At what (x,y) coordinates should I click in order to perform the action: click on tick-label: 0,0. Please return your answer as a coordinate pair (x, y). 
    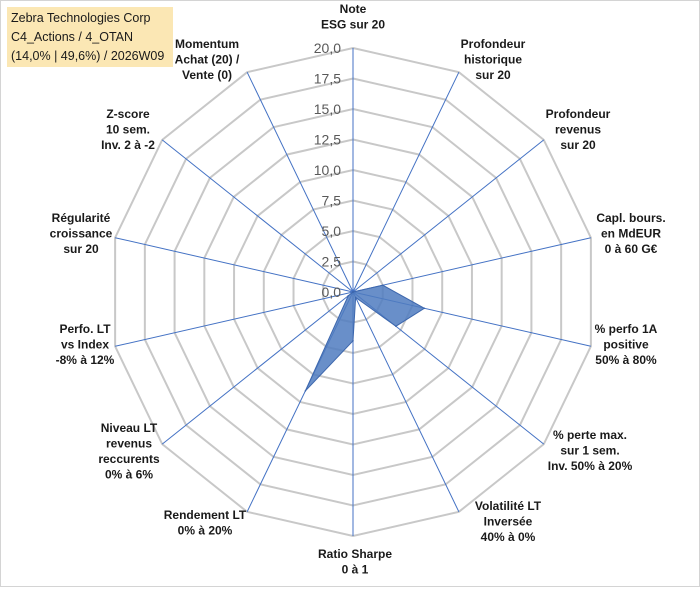
    Looking at the image, I should click on (332, 292).